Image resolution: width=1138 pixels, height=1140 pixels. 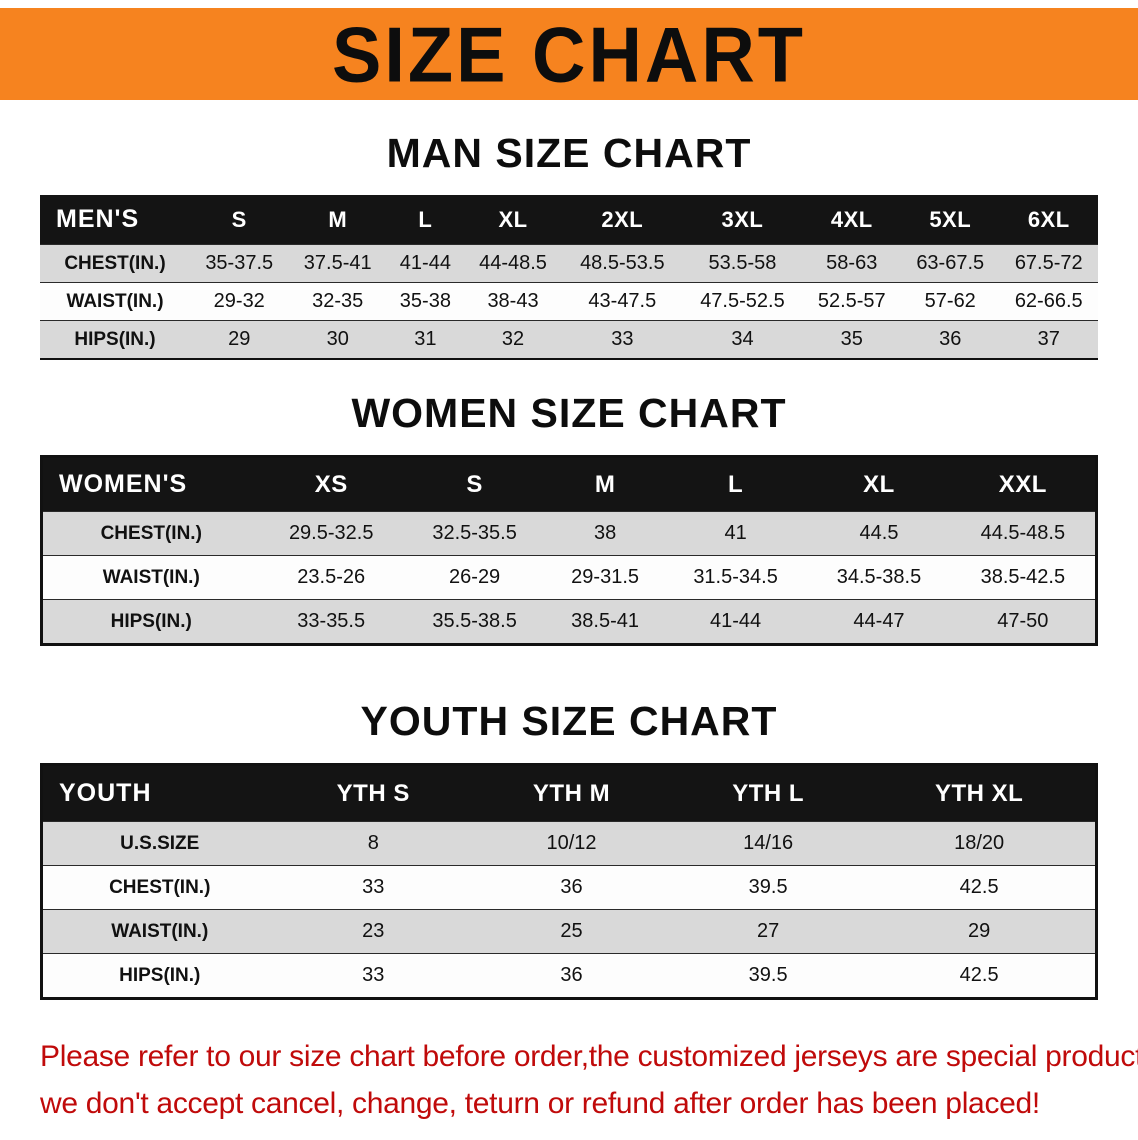 What do you see at coordinates (569, 413) in the screenshot?
I see `women-size-heading: WOMEN SIZE CHART` at bounding box center [569, 413].